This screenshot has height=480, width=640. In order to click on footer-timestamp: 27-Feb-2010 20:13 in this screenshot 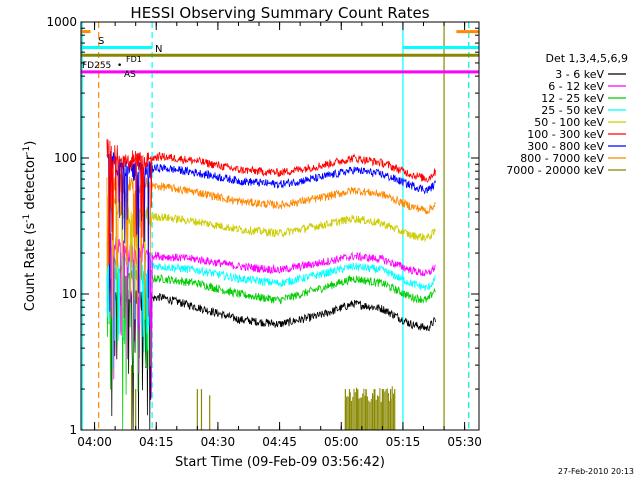, I will do `click(596, 471)`.